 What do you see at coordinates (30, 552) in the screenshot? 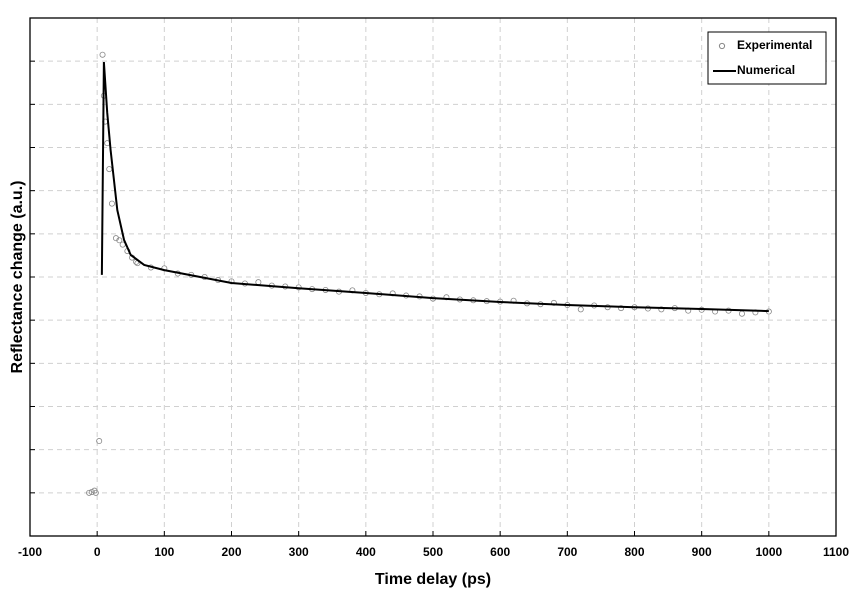
I see `x-tick-label: -100` at bounding box center [30, 552].